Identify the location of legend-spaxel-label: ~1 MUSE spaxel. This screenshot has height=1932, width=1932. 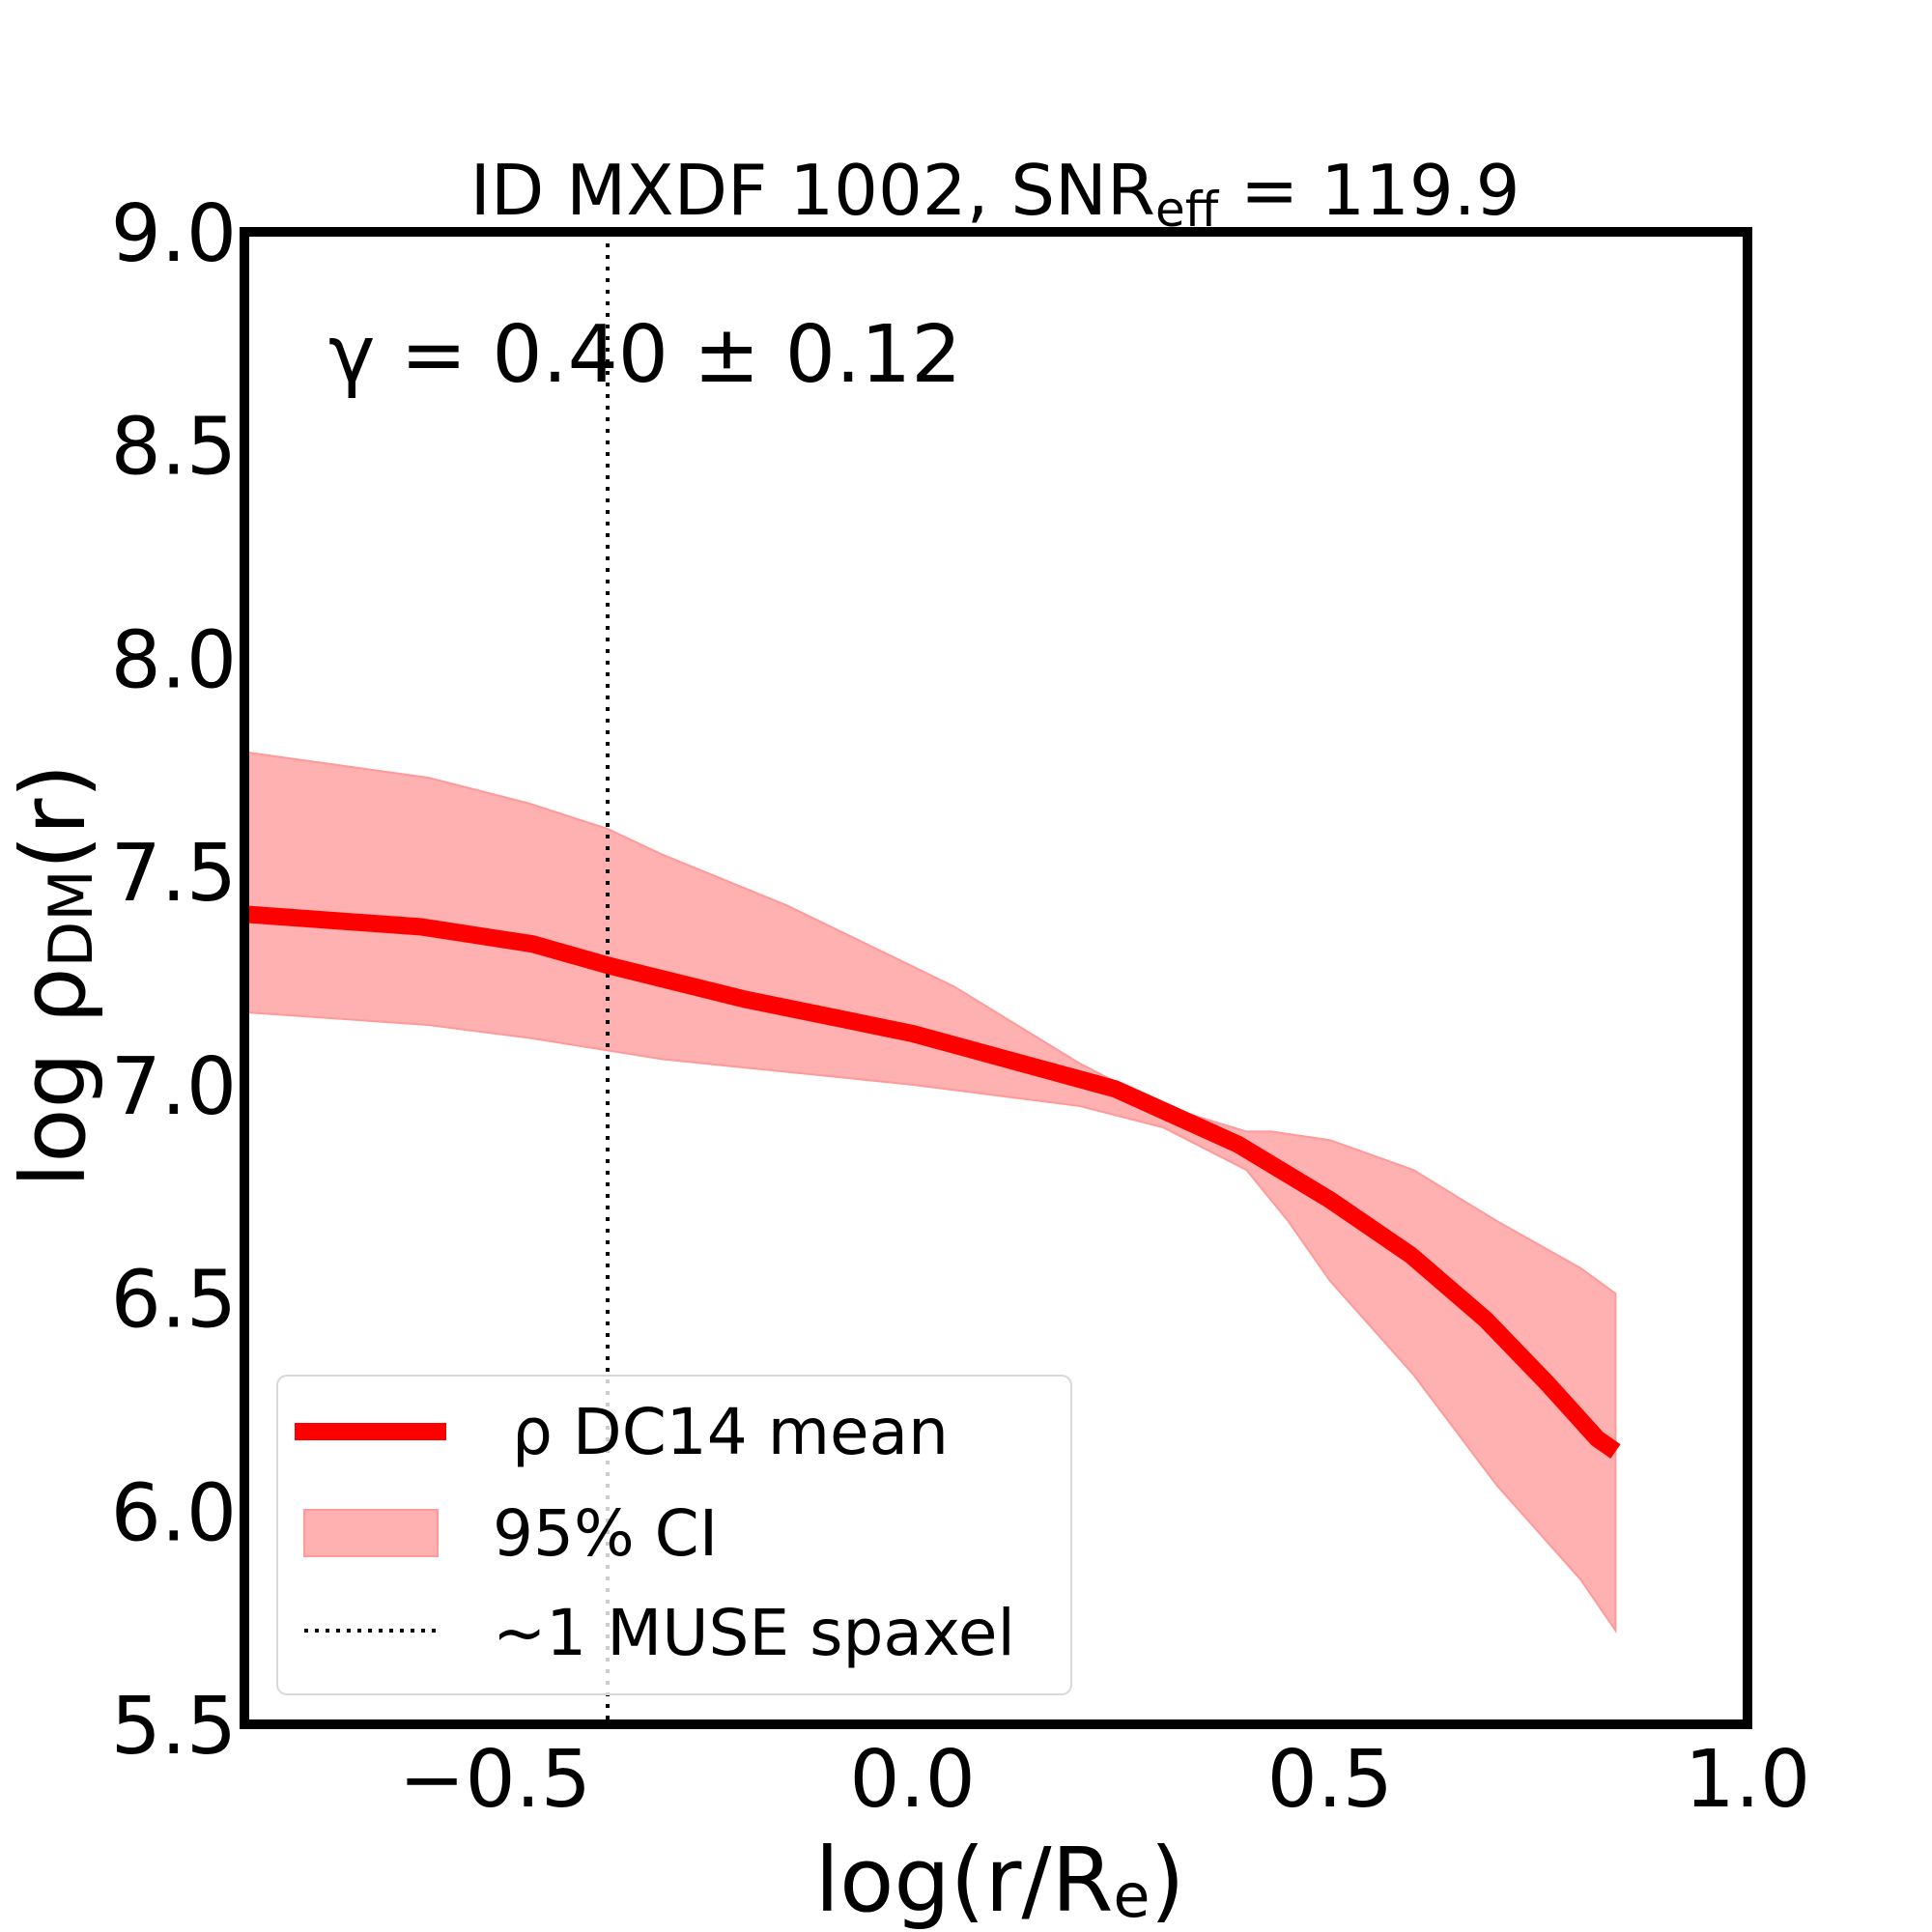
(754, 1633).